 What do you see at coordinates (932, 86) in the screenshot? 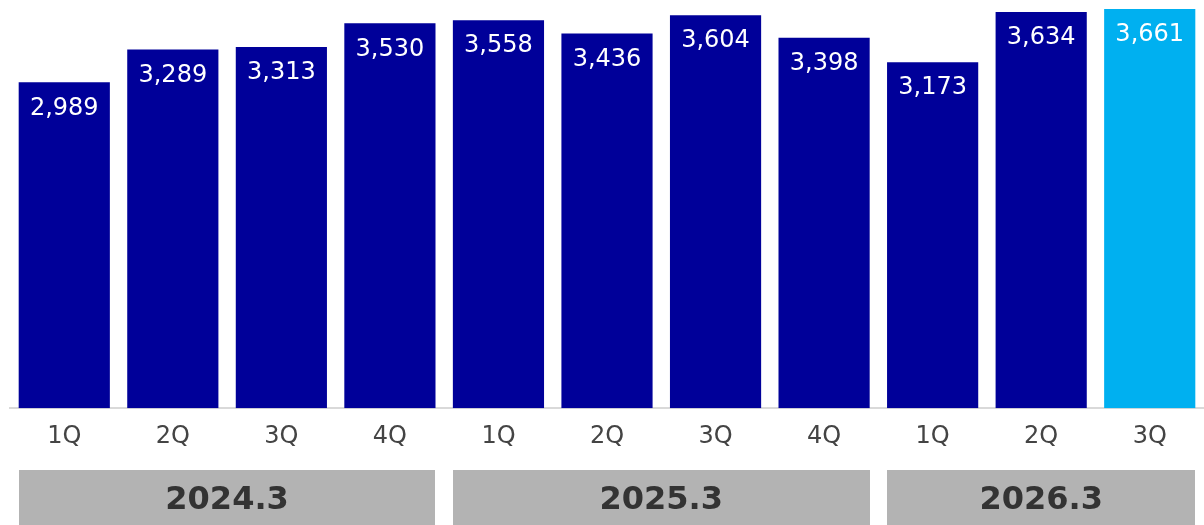
I see `data-label: 3,173` at bounding box center [932, 86].